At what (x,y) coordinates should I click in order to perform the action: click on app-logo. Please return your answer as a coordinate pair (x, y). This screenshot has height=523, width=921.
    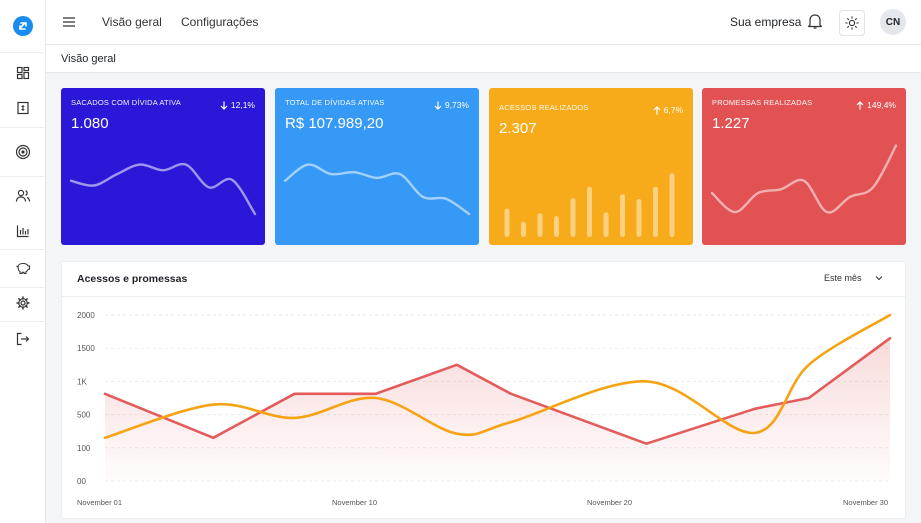
    Looking at the image, I should click on (23, 26).